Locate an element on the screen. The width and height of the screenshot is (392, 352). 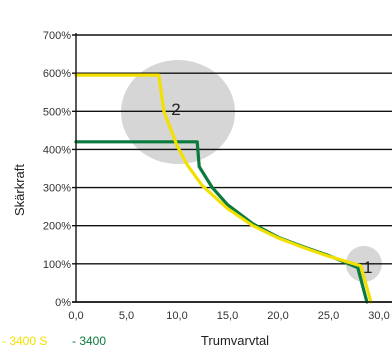
x-tick-label: 5,0 is located at coordinates (126, 316).